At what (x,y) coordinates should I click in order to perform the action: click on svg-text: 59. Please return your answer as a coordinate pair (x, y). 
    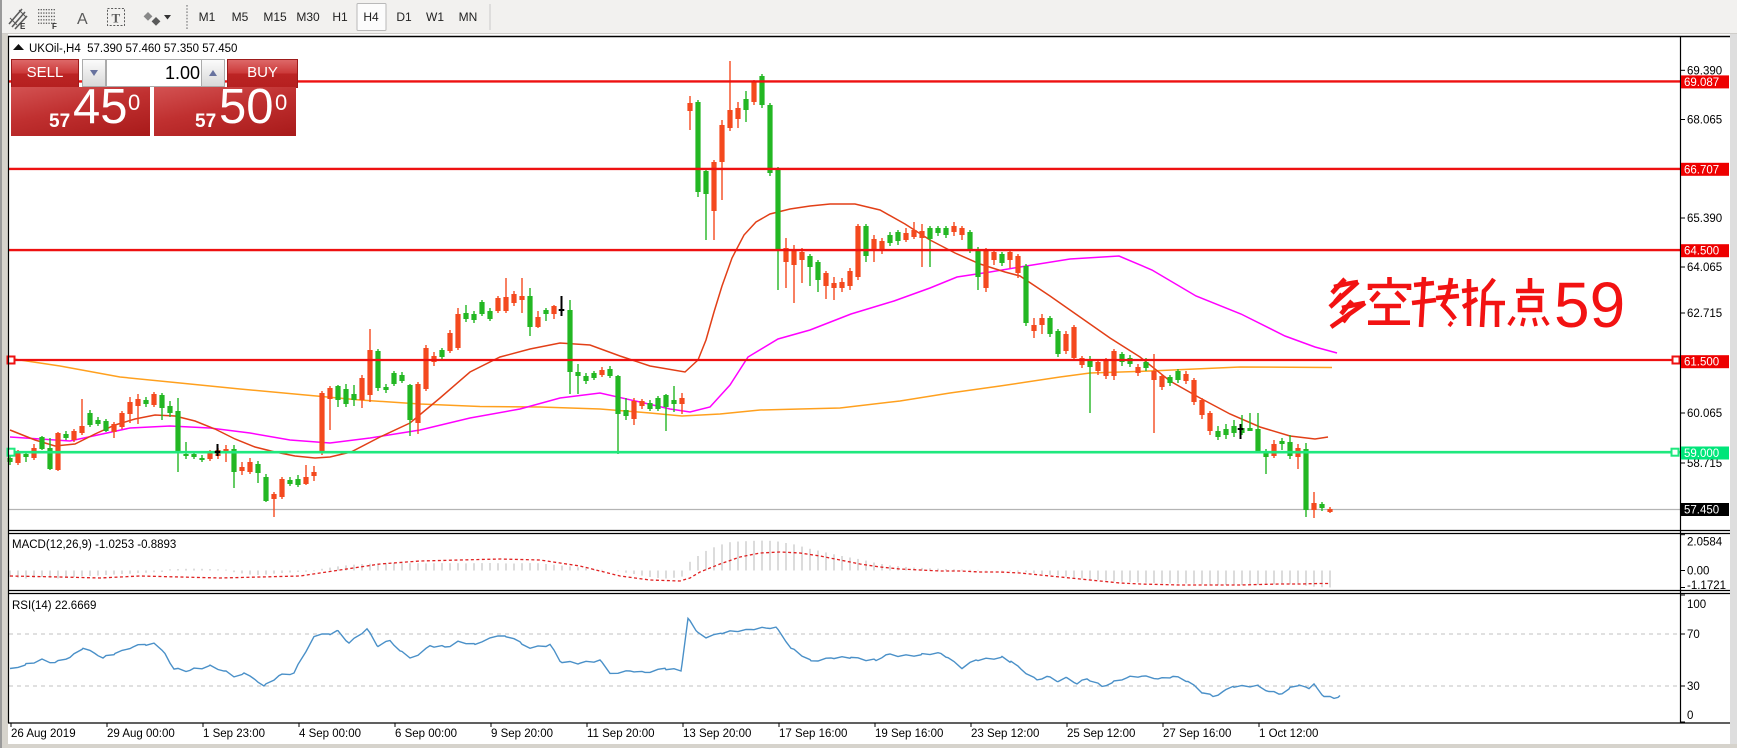
    Looking at the image, I should click on (1589, 305).